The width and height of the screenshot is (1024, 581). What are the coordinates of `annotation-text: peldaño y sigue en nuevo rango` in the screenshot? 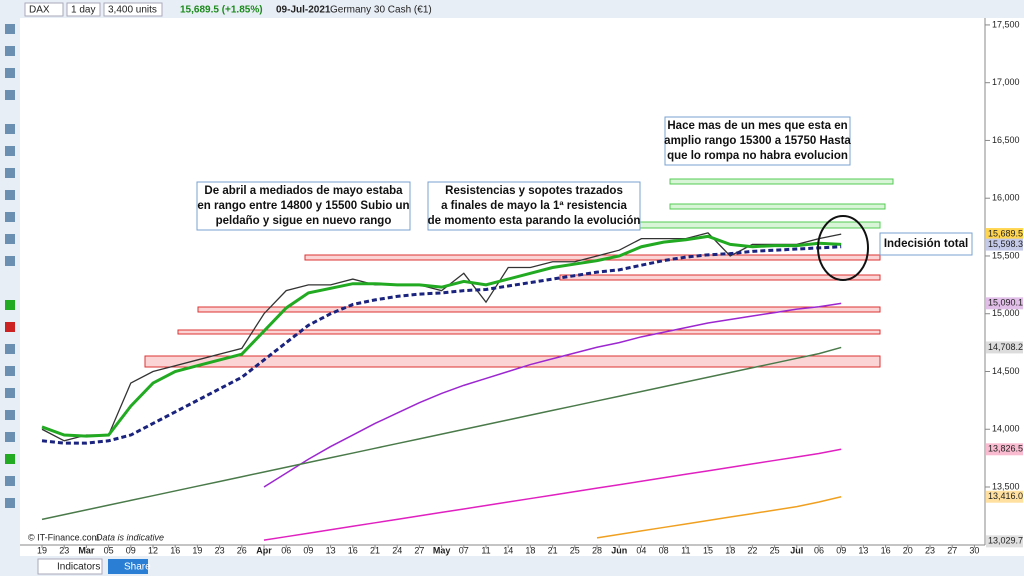 It's located at (304, 221).